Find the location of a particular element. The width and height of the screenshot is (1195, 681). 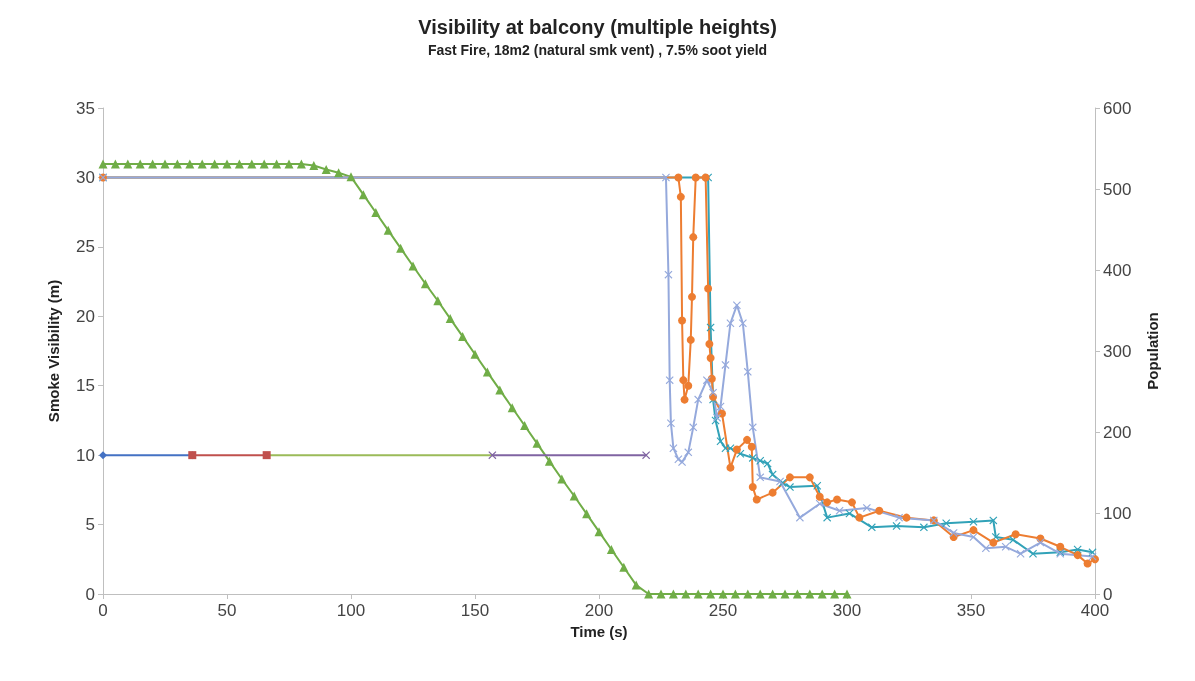

y2-tick-label: 0 is located at coordinates (1108, 594).